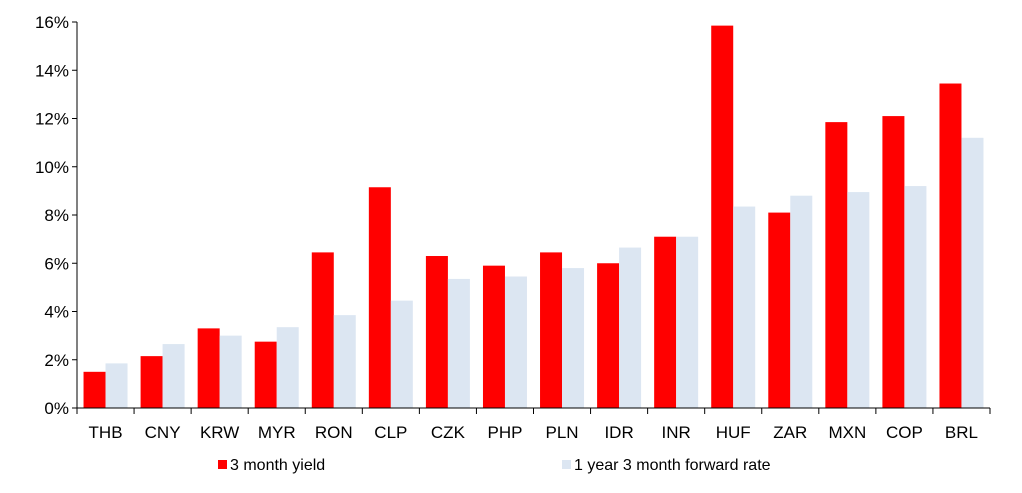 This screenshot has width=1022, height=493. What do you see at coordinates (573, 338) in the screenshot?
I see `bar-forward-rate-pln` at bounding box center [573, 338].